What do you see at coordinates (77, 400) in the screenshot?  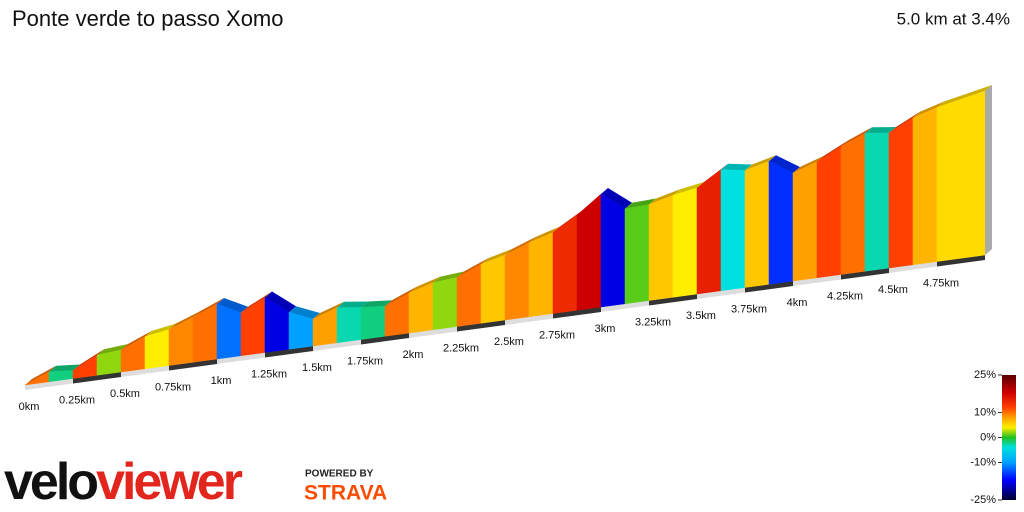 I see `x-tick-label: 0.25km` at bounding box center [77, 400].